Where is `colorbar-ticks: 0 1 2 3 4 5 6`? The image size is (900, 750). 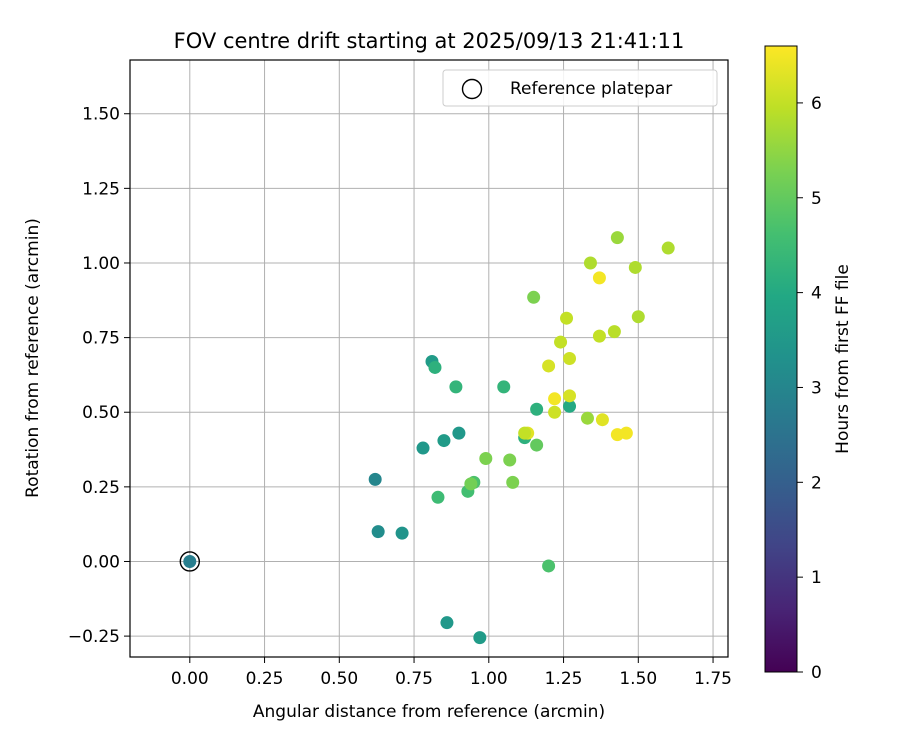 colorbar-ticks: 0 1 2 3 4 5 6 is located at coordinates (809, 388).